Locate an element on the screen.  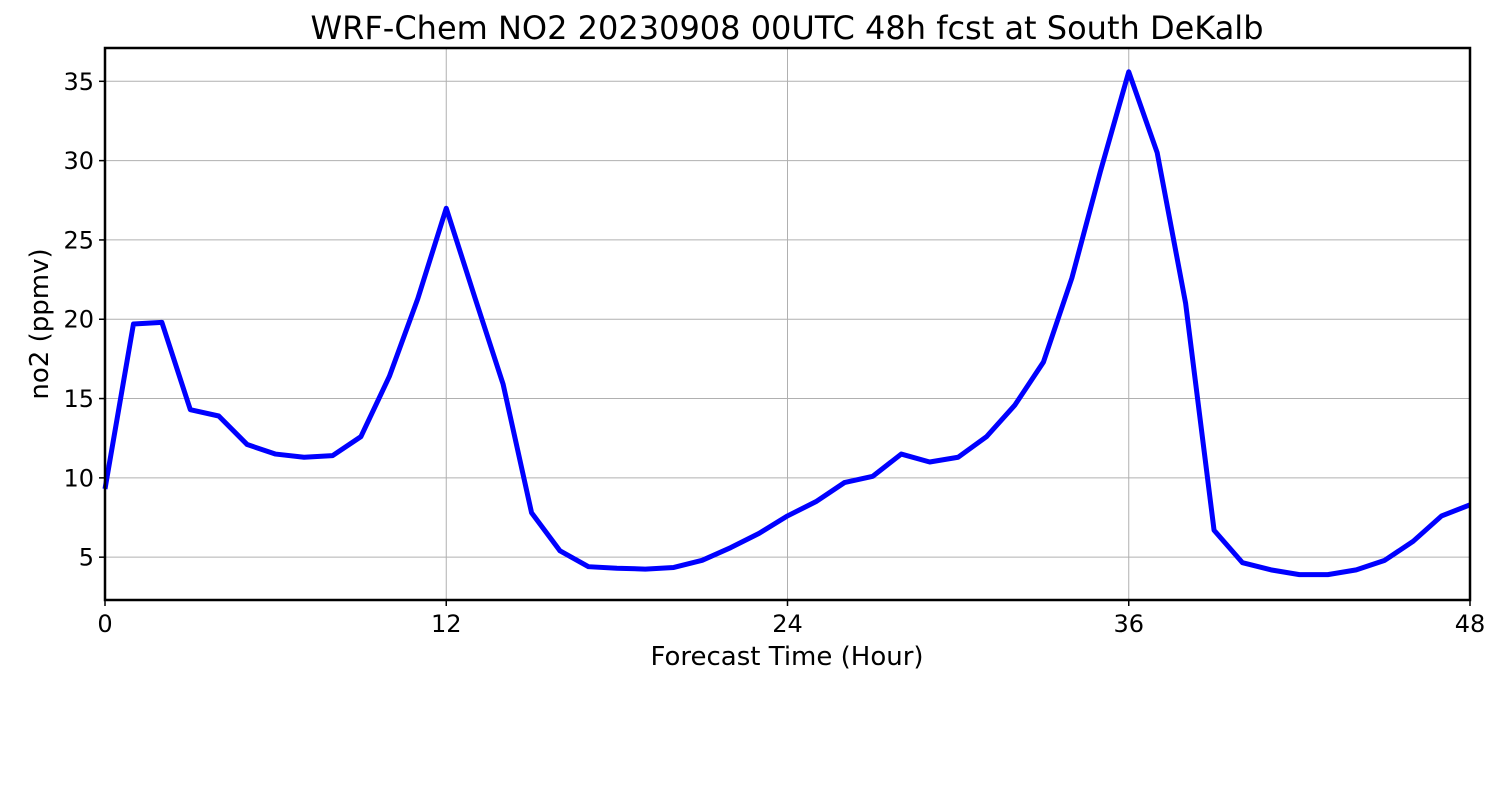
y-tick-label: 10 is located at coordinates (78, 478).